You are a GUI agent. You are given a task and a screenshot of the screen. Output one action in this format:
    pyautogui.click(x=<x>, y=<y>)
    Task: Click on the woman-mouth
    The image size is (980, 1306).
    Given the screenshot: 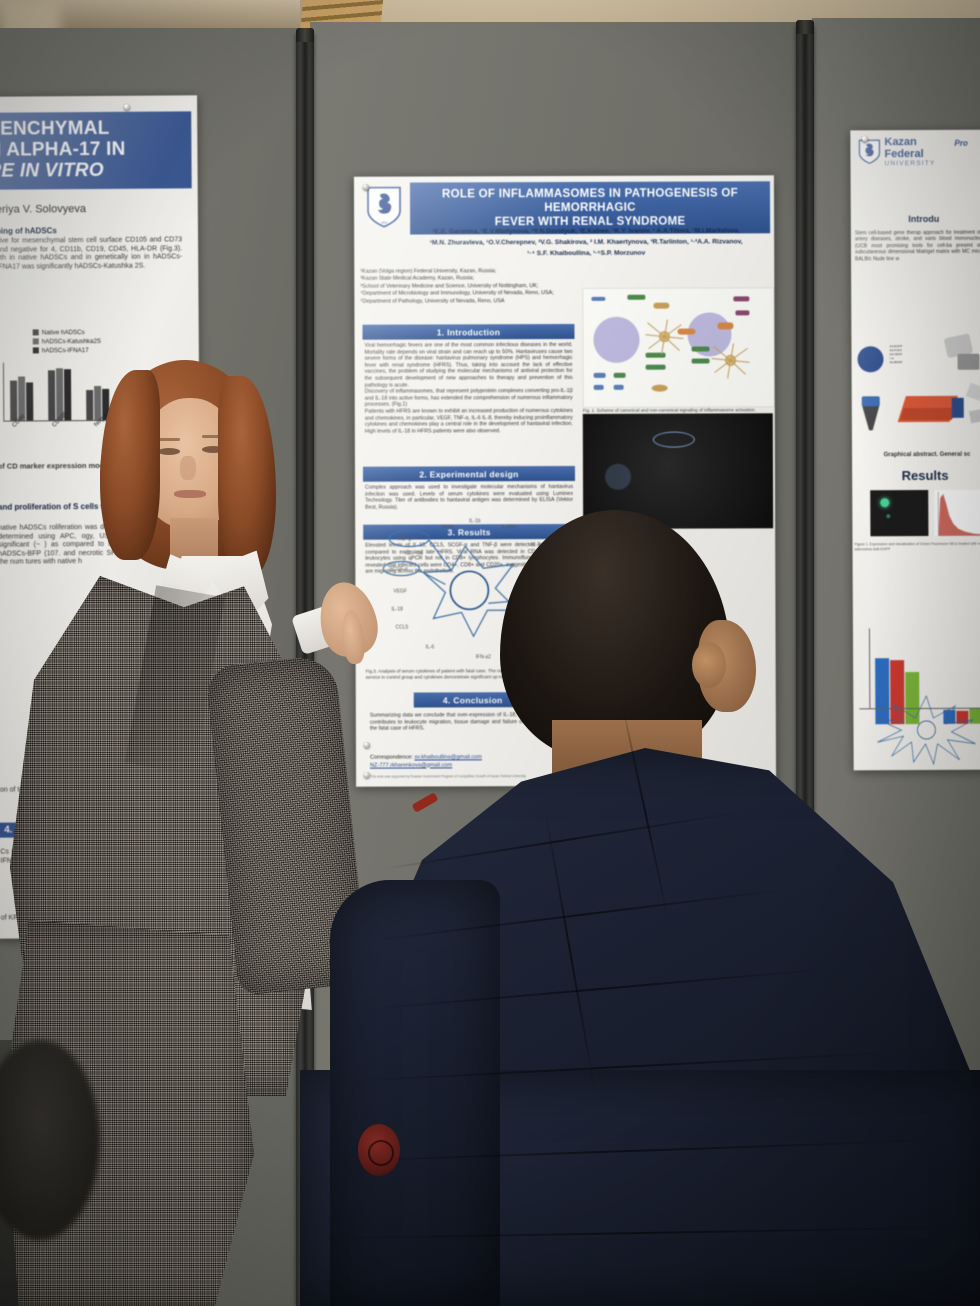 What is the action you would take?
    pyautogui.click(x=190, y=494)
    